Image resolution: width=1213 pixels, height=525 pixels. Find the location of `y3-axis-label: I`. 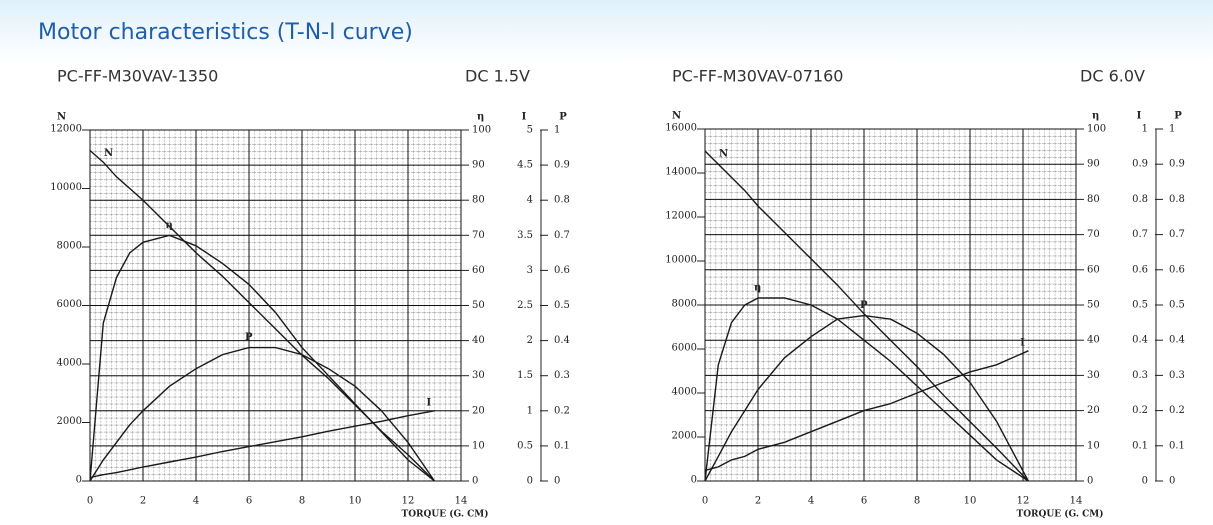

y3-axis-label: I is located at coordinates (1139, 116).